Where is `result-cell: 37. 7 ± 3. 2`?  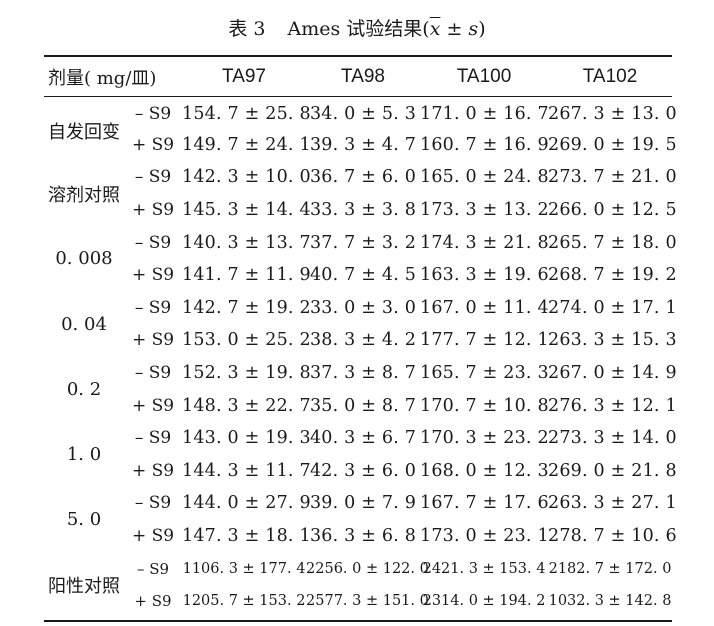
result-cell: 37. 7 ± 3. 2 is located at coordinates (363, 242).